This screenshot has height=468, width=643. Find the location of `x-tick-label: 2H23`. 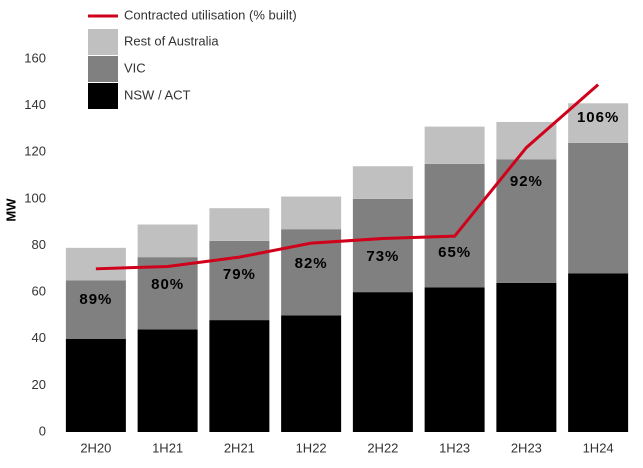

x-tick-label: 2H23 is located at coordinates (526, 447).